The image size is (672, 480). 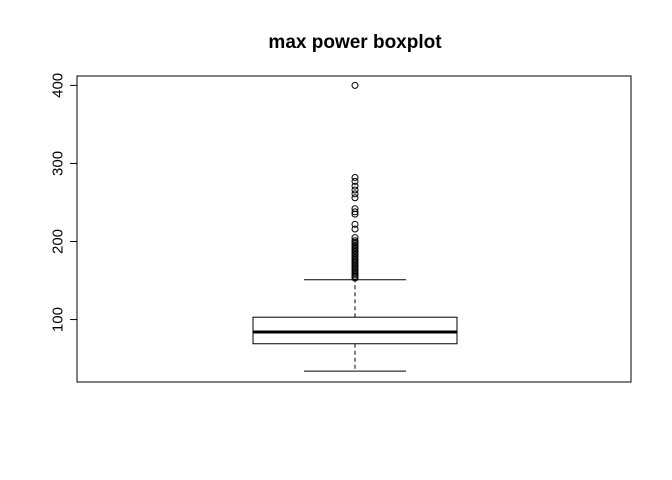 I want to click on y-axis: 100 200 300 400, so click(x=63, y=202).